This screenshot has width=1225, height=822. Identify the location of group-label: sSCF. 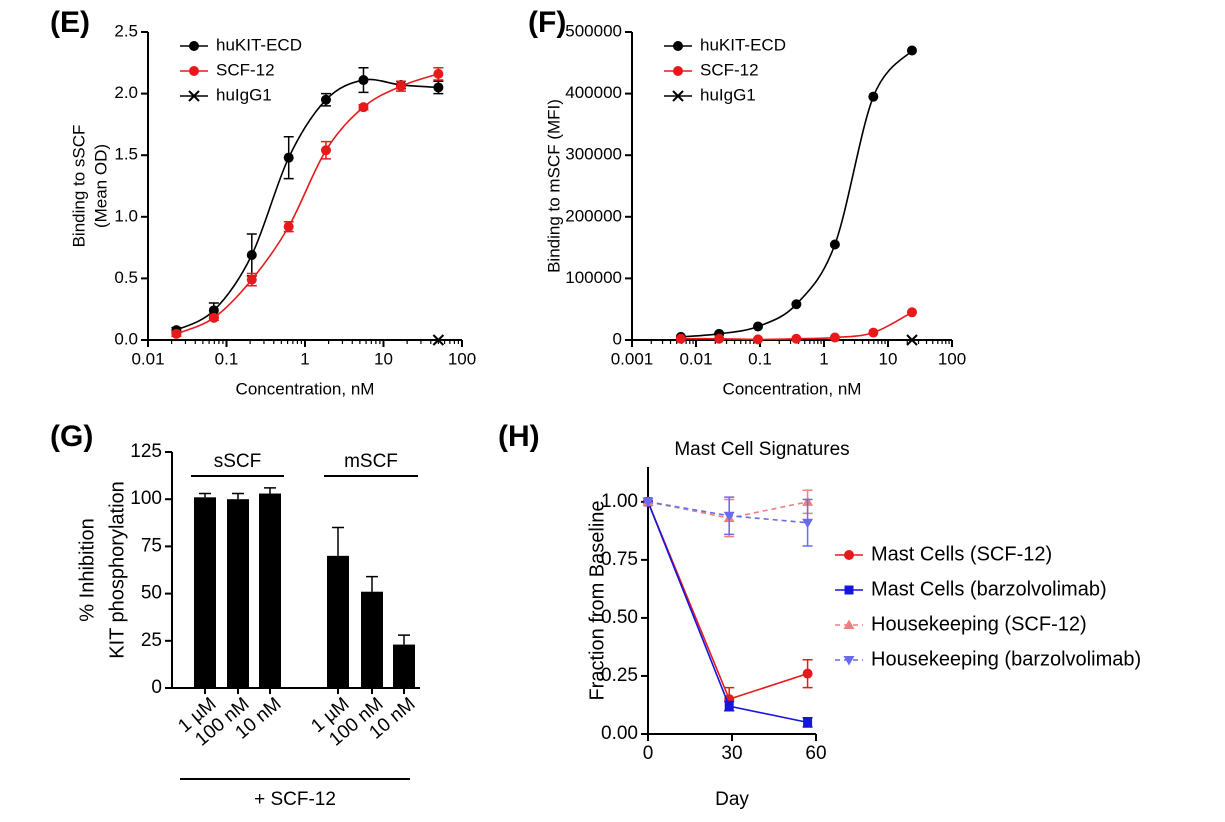
(238, 461).